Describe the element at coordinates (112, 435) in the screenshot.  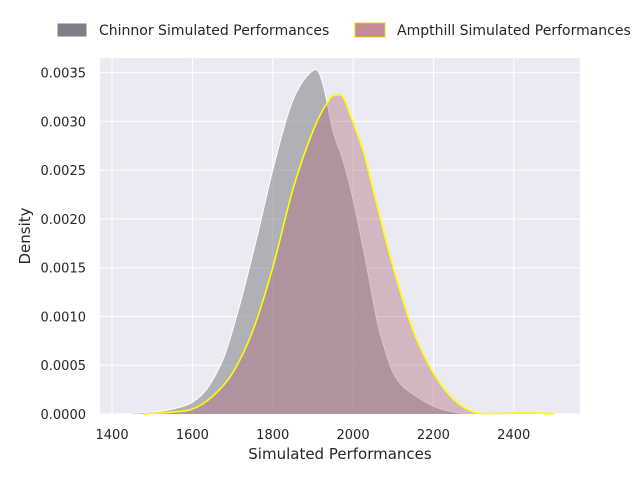
I see `x-tick-label: 1400` at that location.